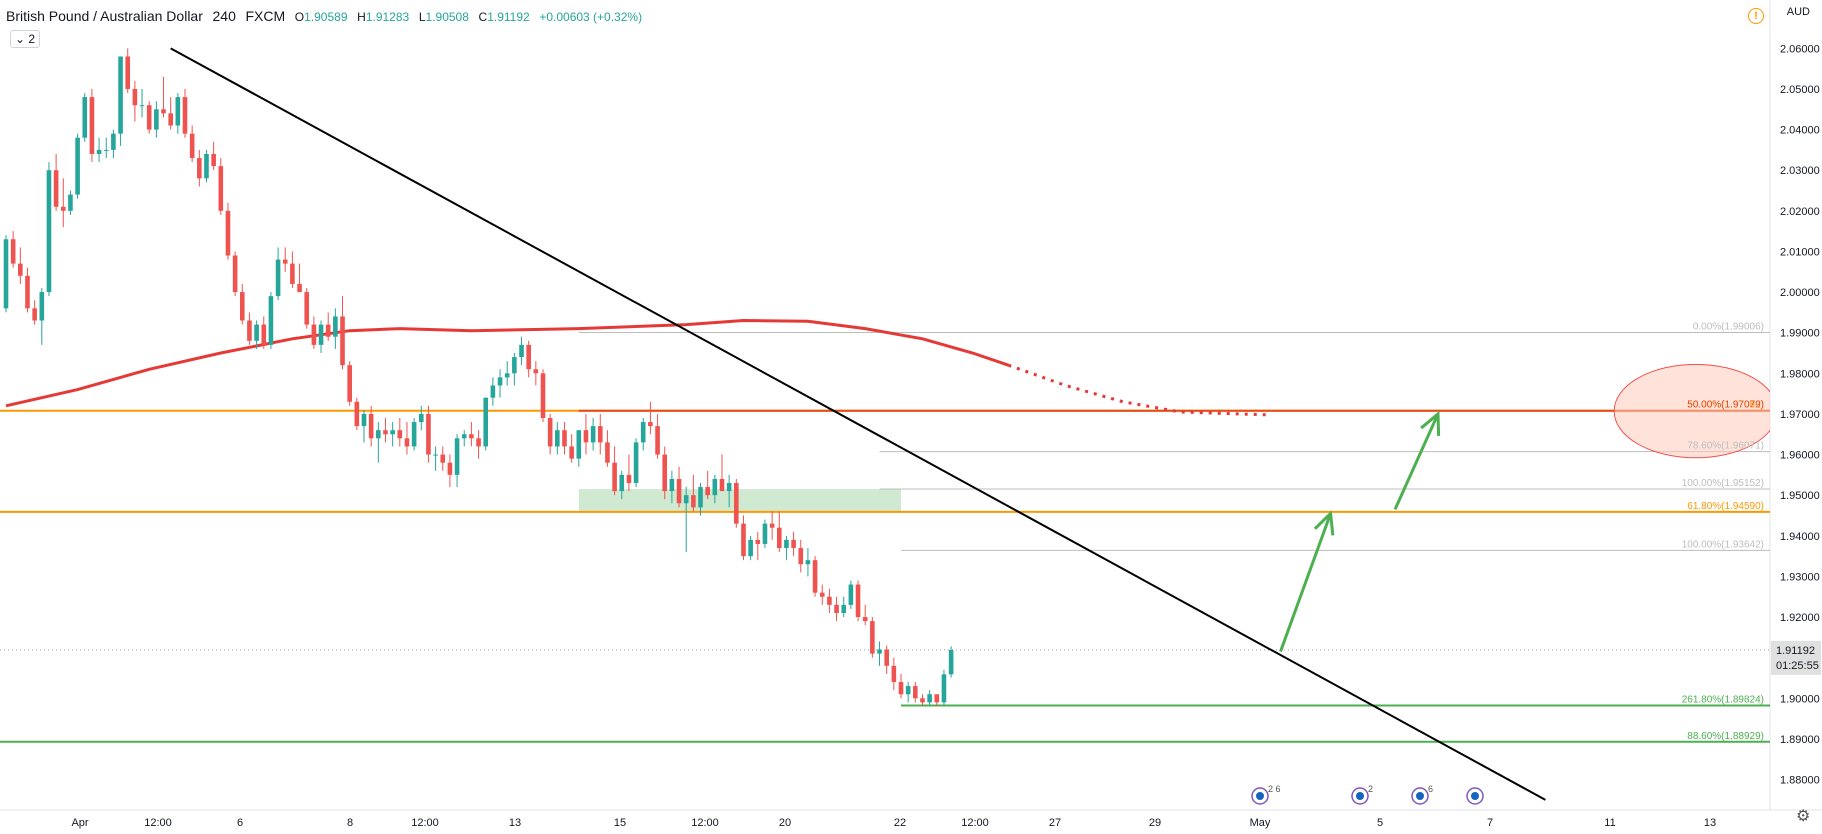 This screenshot has width=1822, height=834. I want to click on last-price-box, so click(1796, 657).